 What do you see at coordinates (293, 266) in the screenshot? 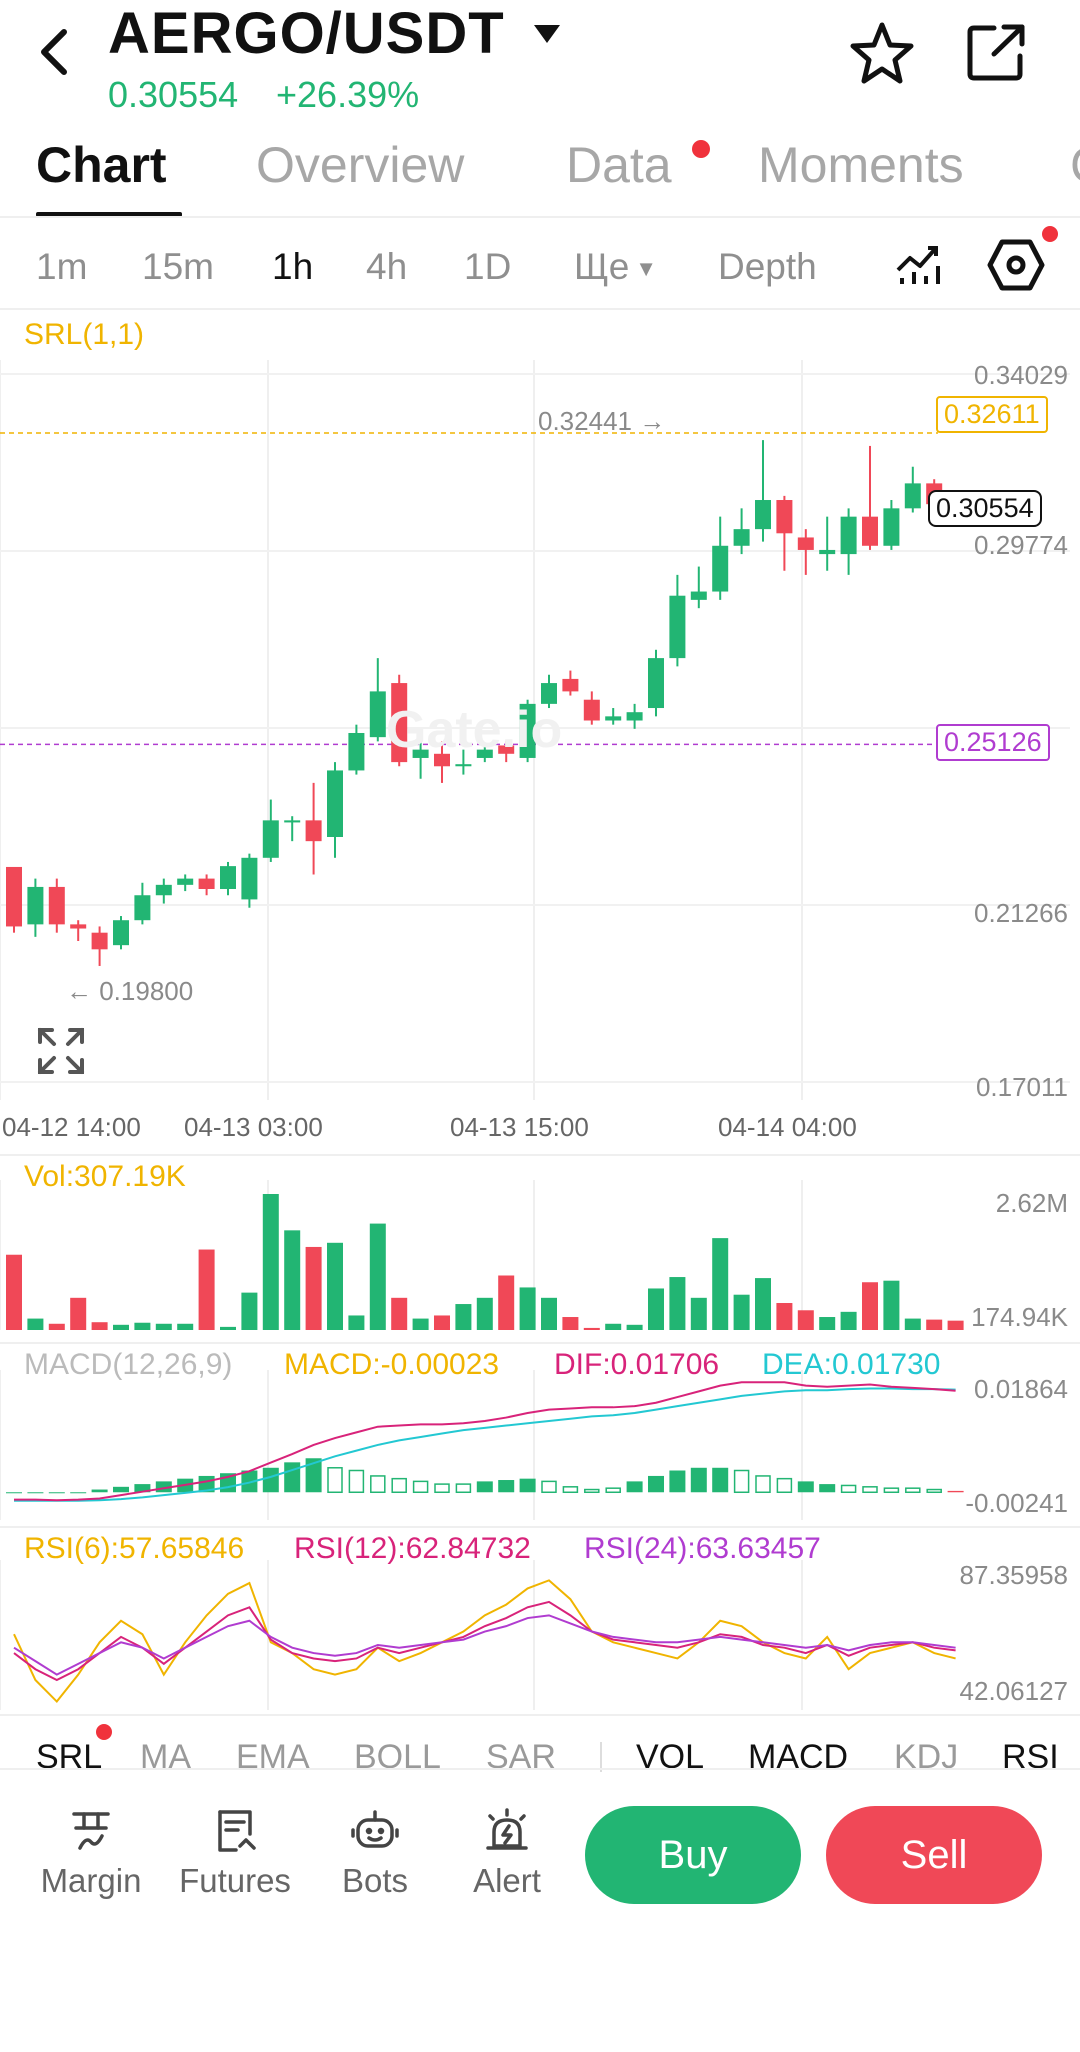
I see `interval-1h: 1h` at bounding box center [293, 266].